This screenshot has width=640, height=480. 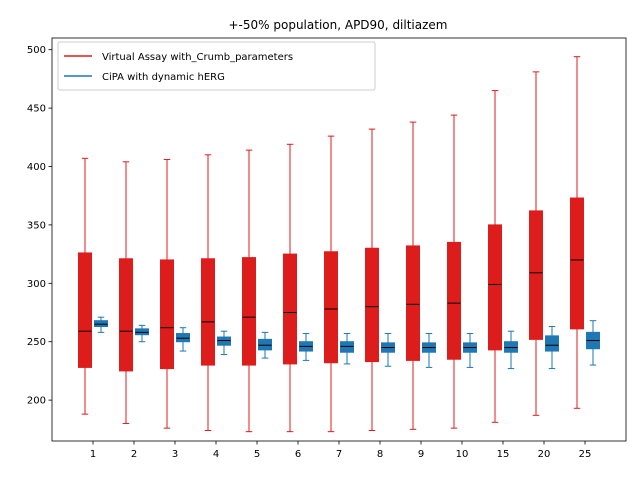 I want to click on x-tick-label: 8, so click(x=380, y=454).